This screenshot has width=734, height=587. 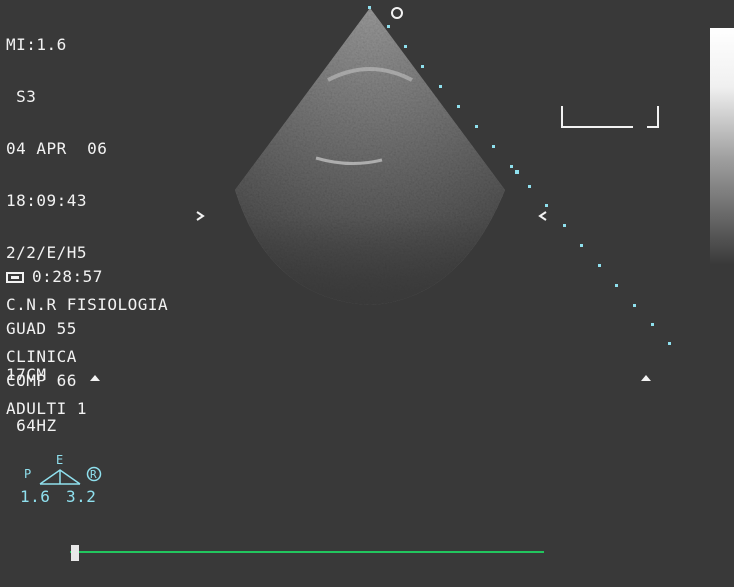 I want to click on compression-value: COMP 66, so click(x=41, y=380).